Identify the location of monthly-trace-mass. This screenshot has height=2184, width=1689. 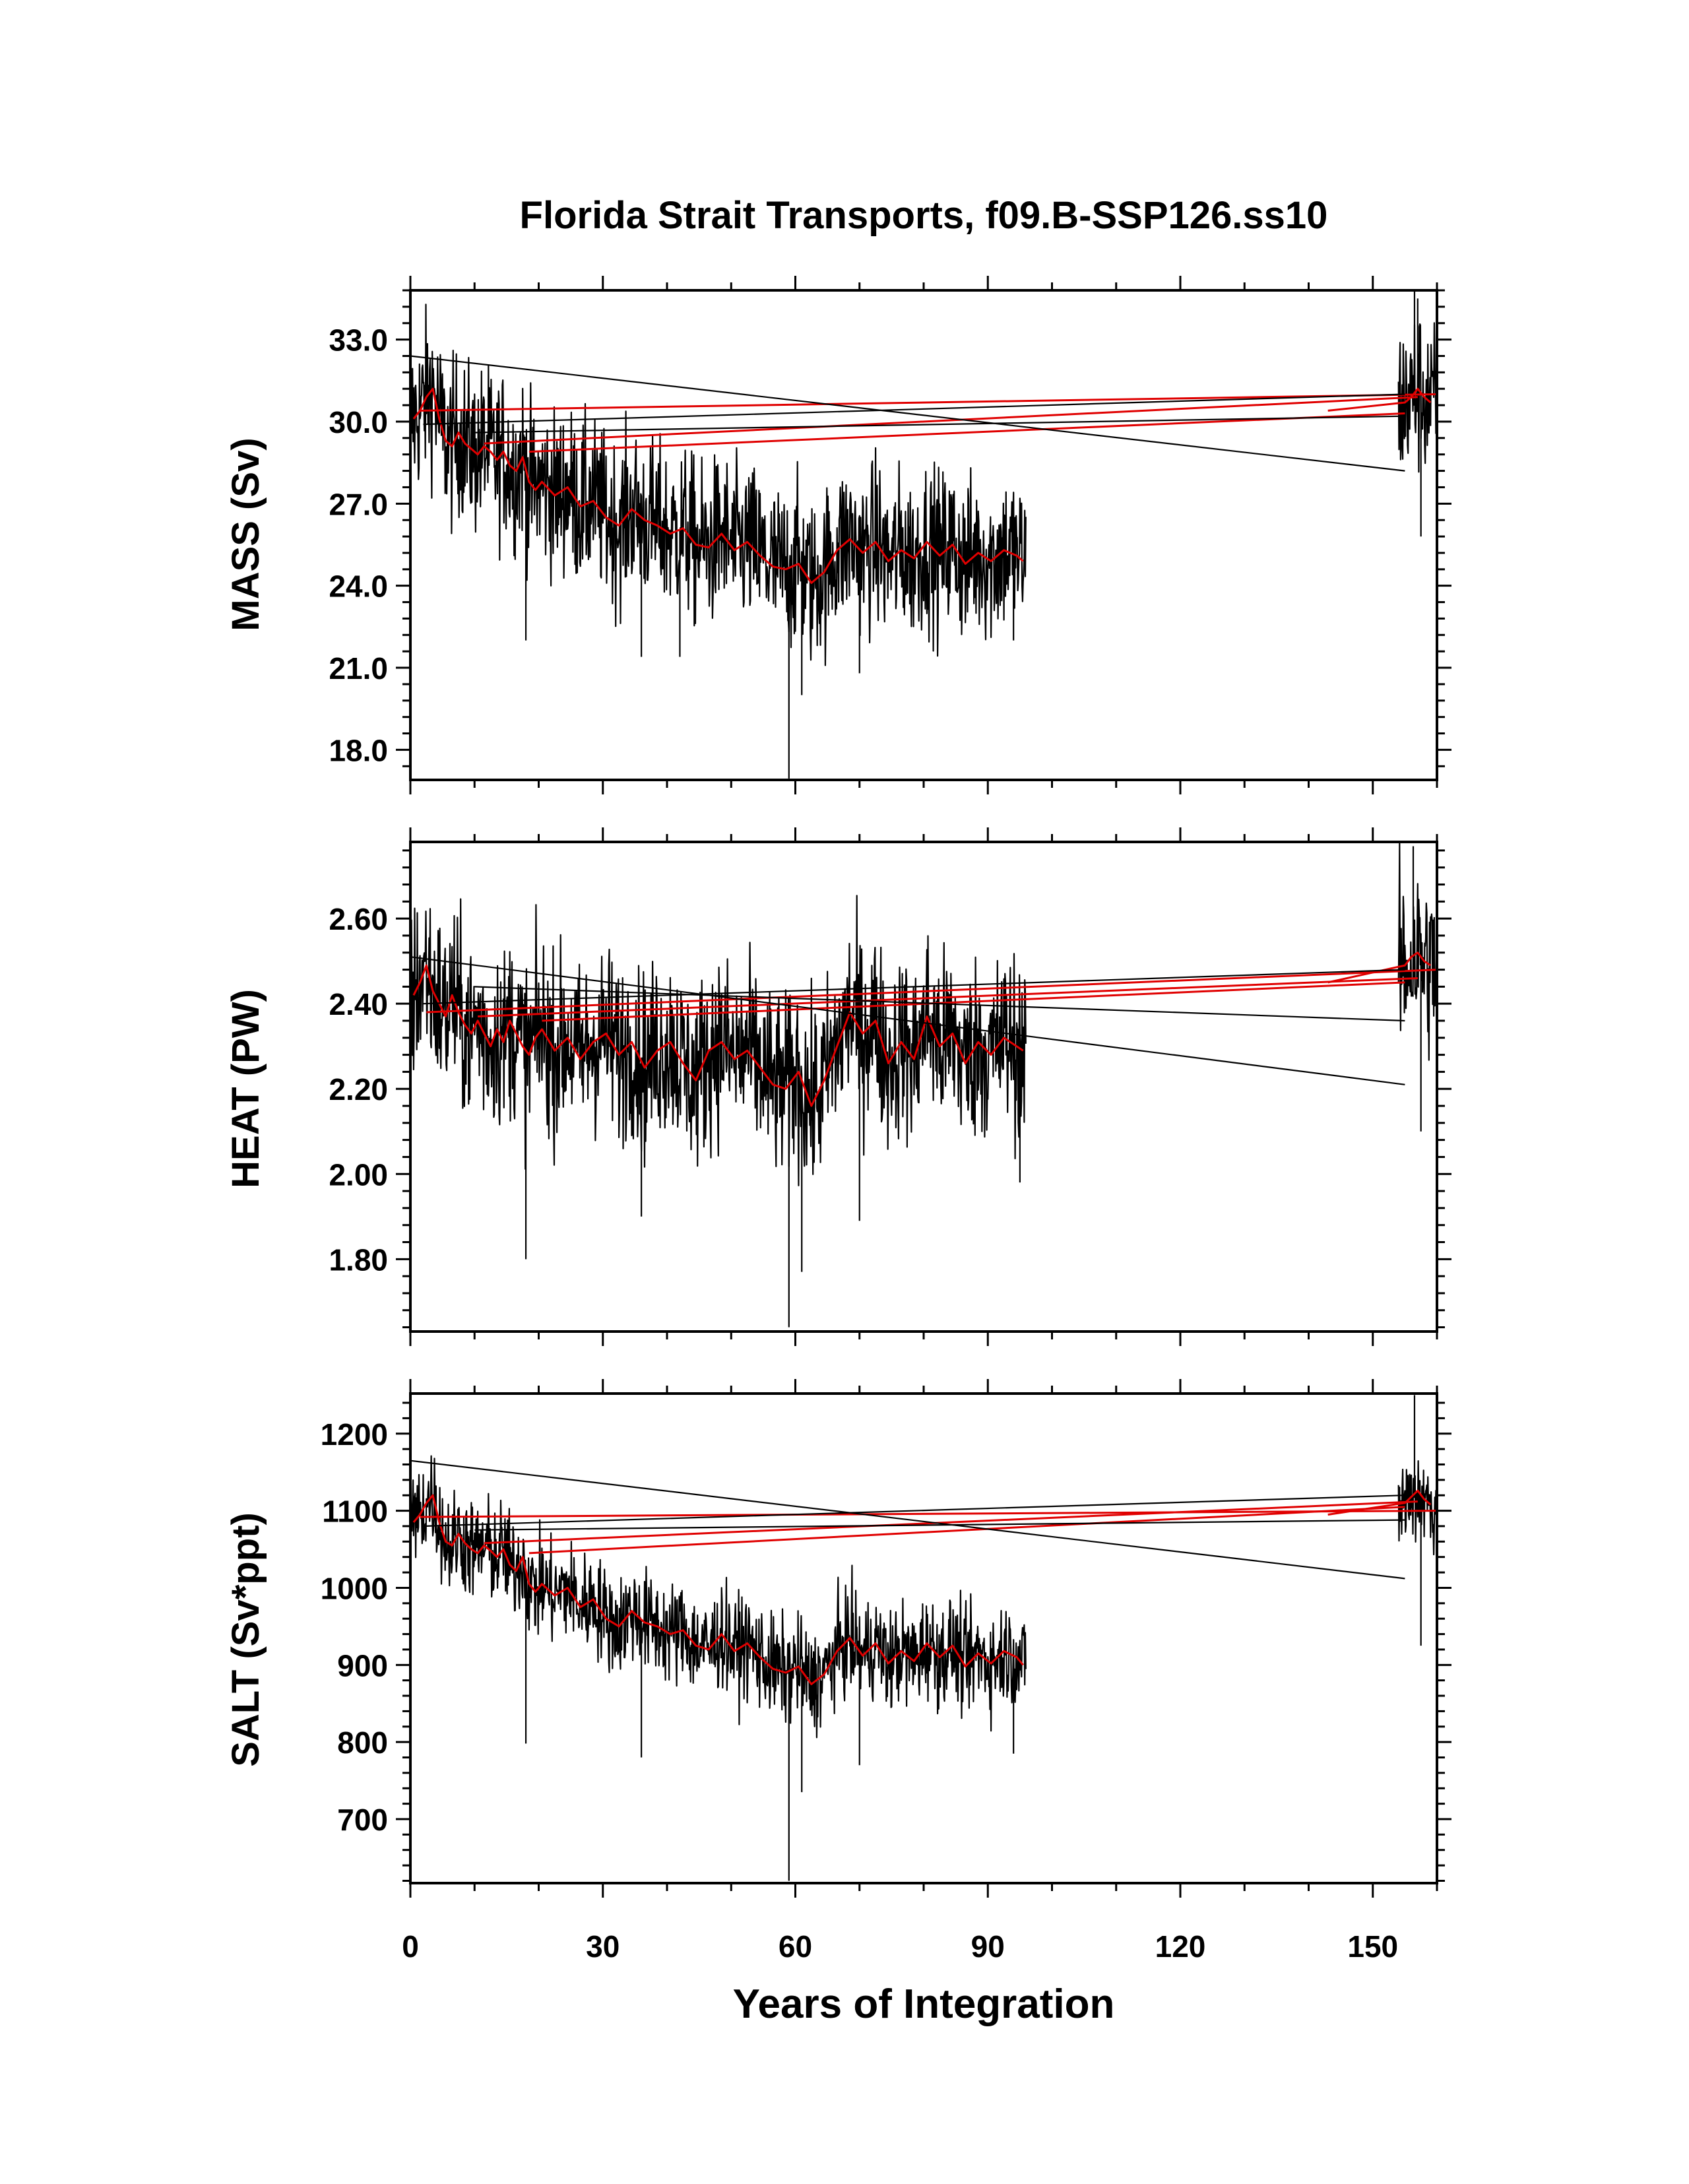
(718, 485).